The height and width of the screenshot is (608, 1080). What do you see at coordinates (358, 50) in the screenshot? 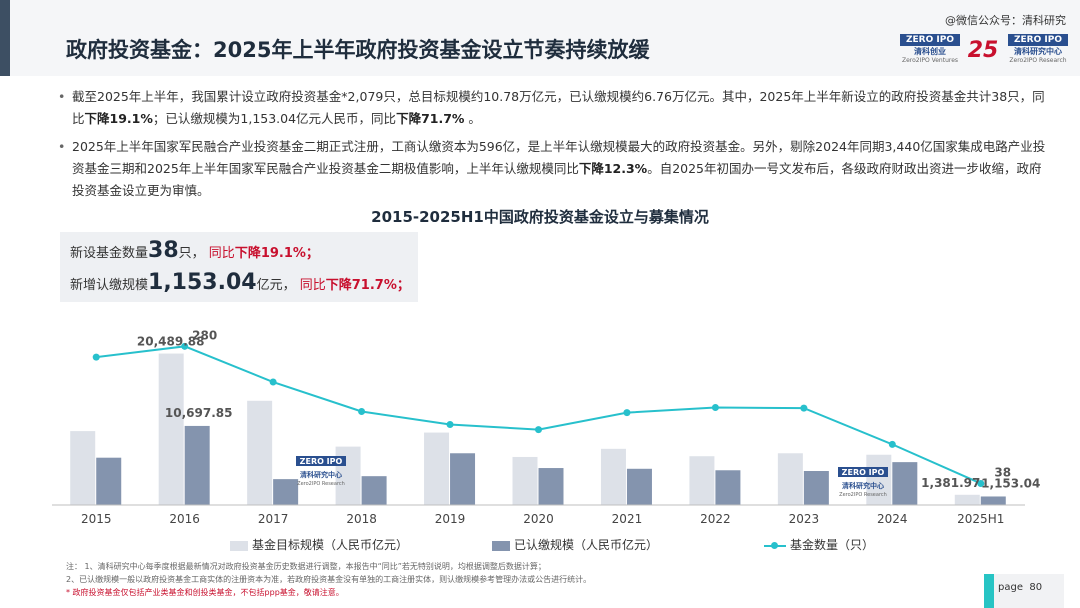
I see `page-title: 政府投资基金：2025年上半年政府投资基金设立节奏持续放缓` at bounding box center [358, 50].